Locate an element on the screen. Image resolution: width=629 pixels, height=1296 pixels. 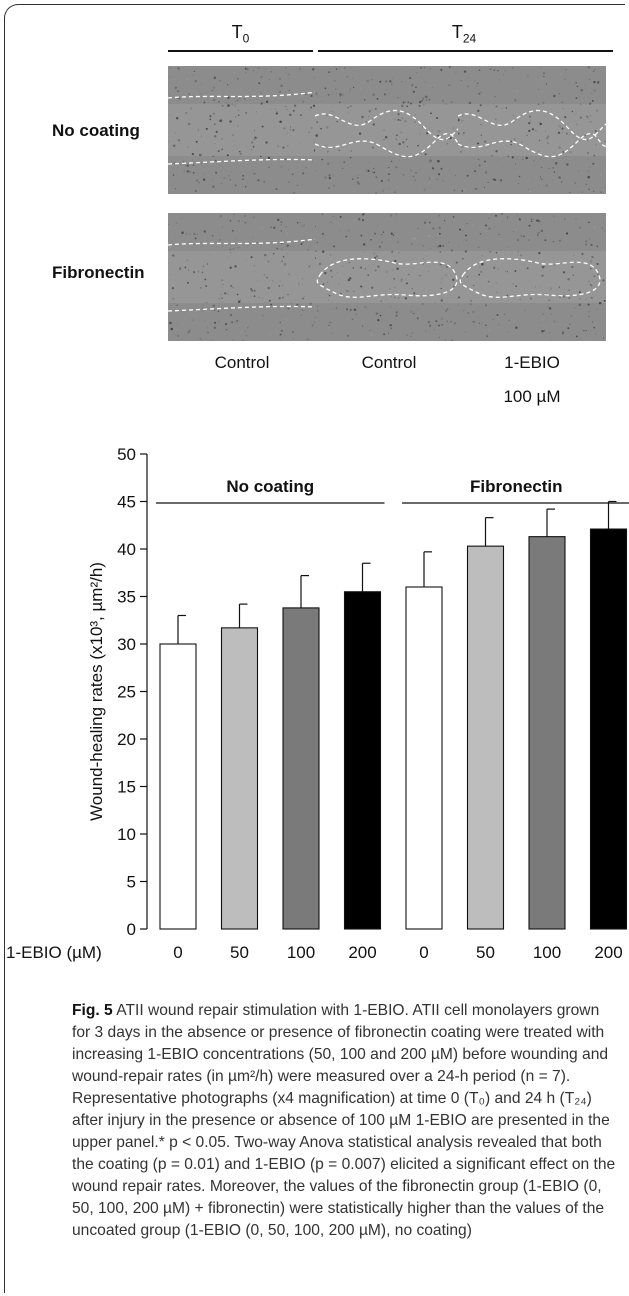
row-label-fibronectin: Fibronectin is located at coordinates (98, 272).